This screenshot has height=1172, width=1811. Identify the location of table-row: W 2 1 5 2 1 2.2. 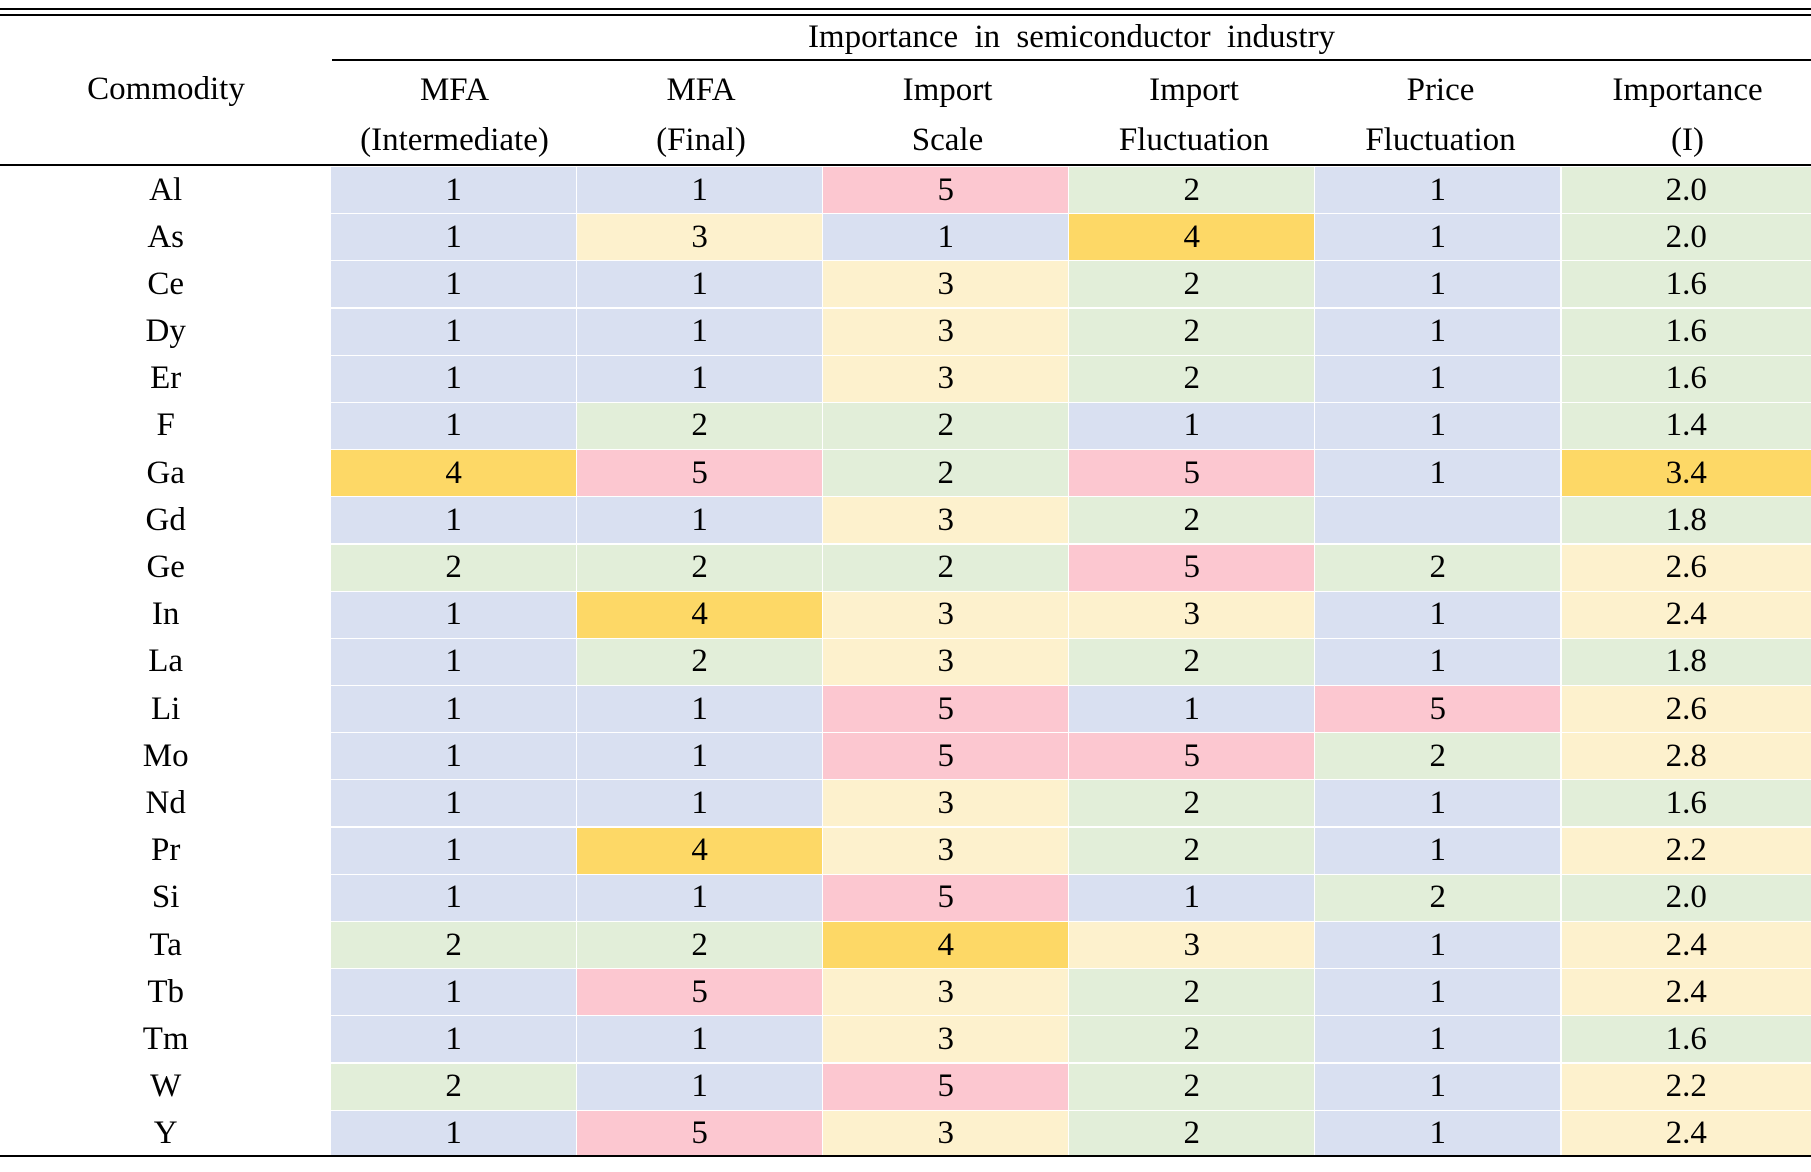
(905, 1087).